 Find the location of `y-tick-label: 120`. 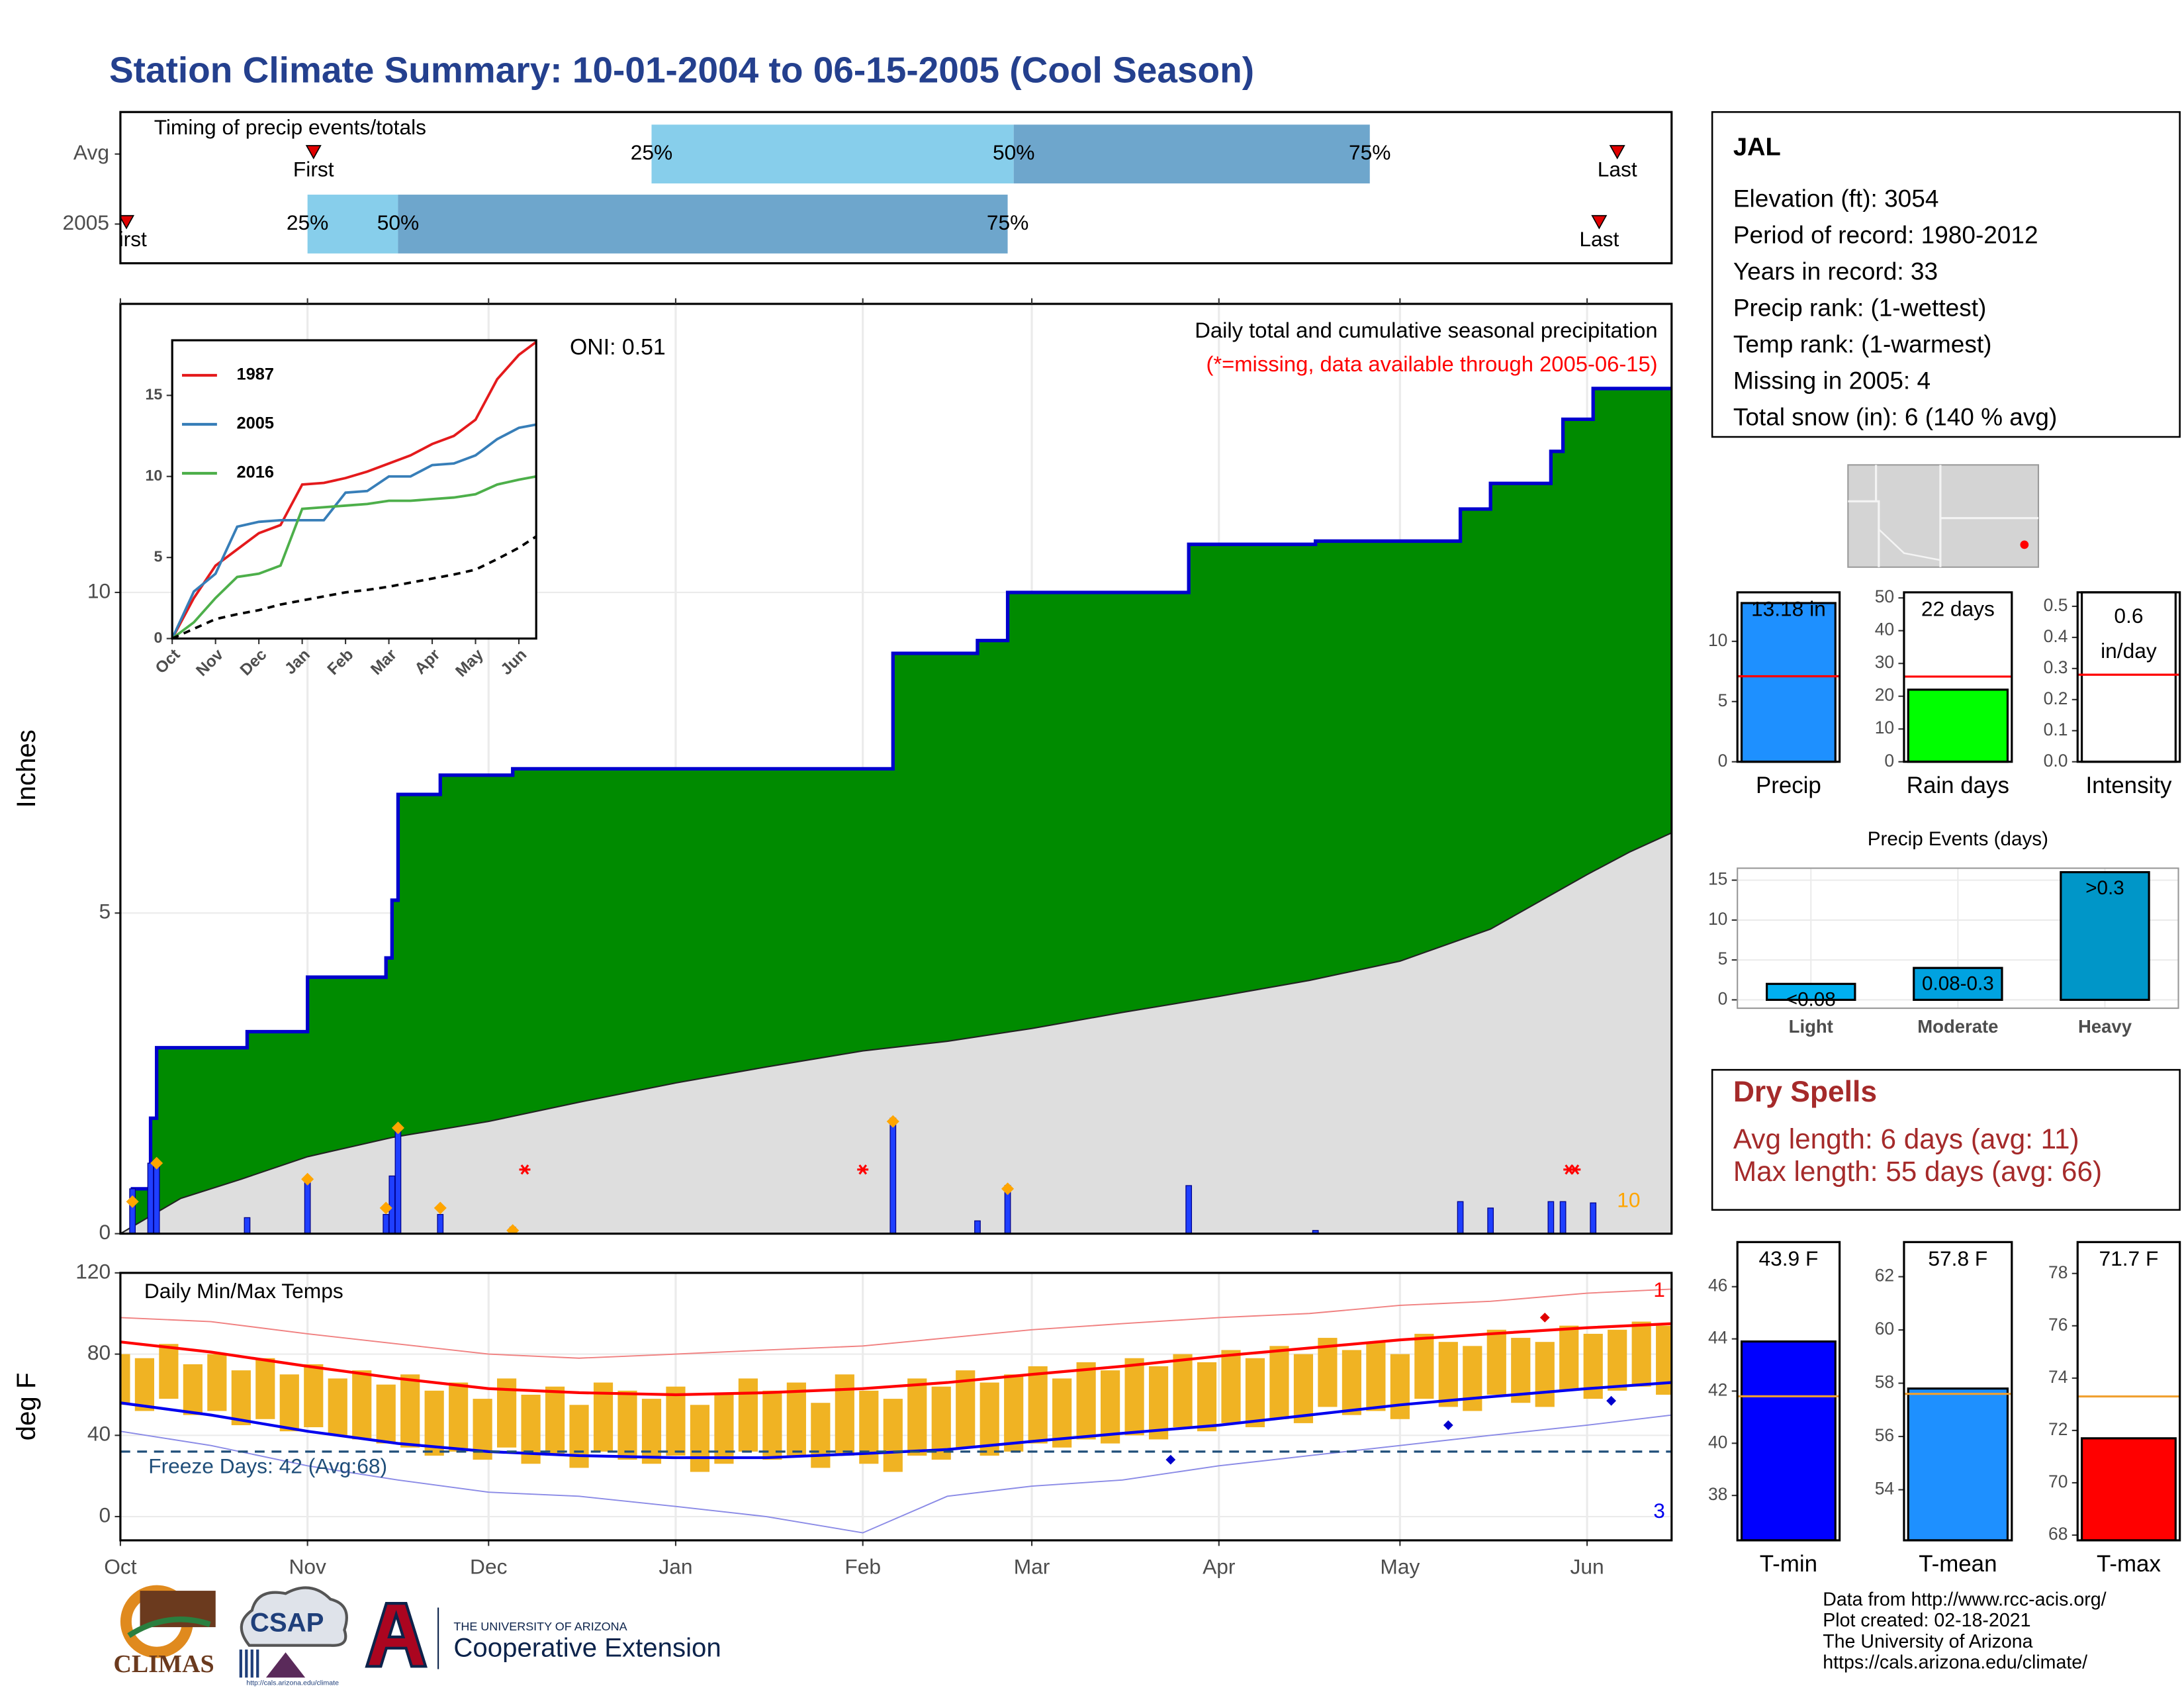

y-tick-label: 120 is located at coordinates (93, 1271).